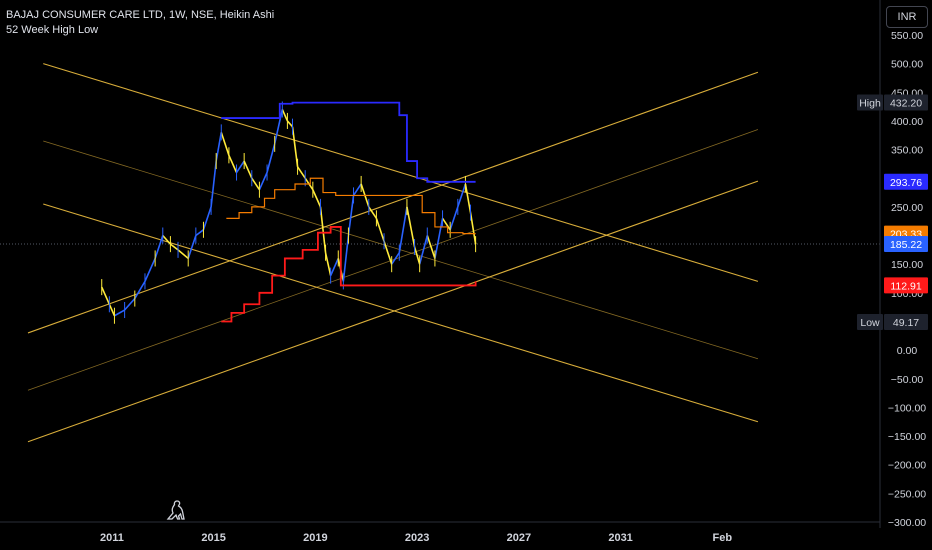  What do you see at coordinates (870, 323) in the screenshot?
I see `price-label-name: Low` at bounding box center [870, 323].